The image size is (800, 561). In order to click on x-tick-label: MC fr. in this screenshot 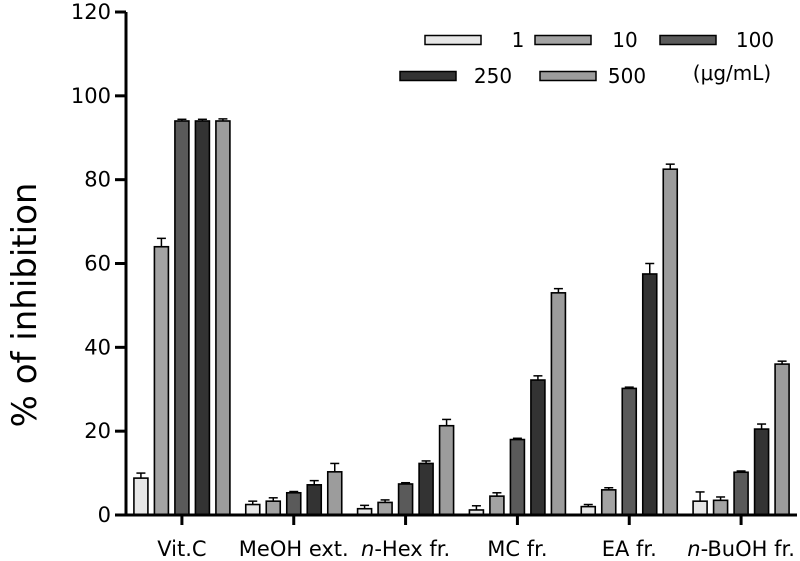, I will do `click(517, 549)`.